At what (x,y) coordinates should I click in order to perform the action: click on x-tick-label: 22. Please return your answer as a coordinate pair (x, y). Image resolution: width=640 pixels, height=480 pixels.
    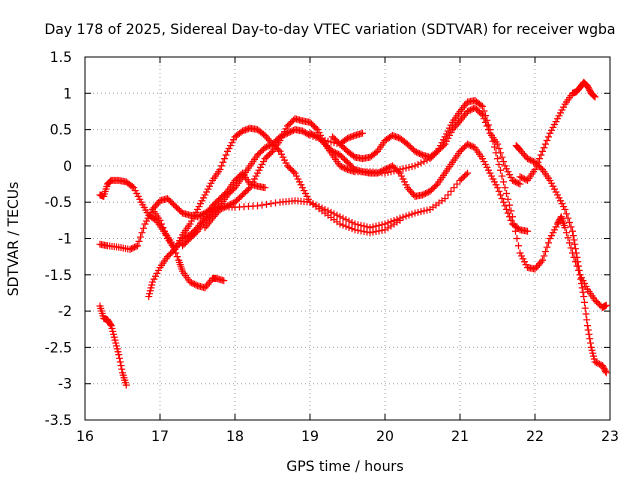
    Looking at the image, I should click on (535, 437).